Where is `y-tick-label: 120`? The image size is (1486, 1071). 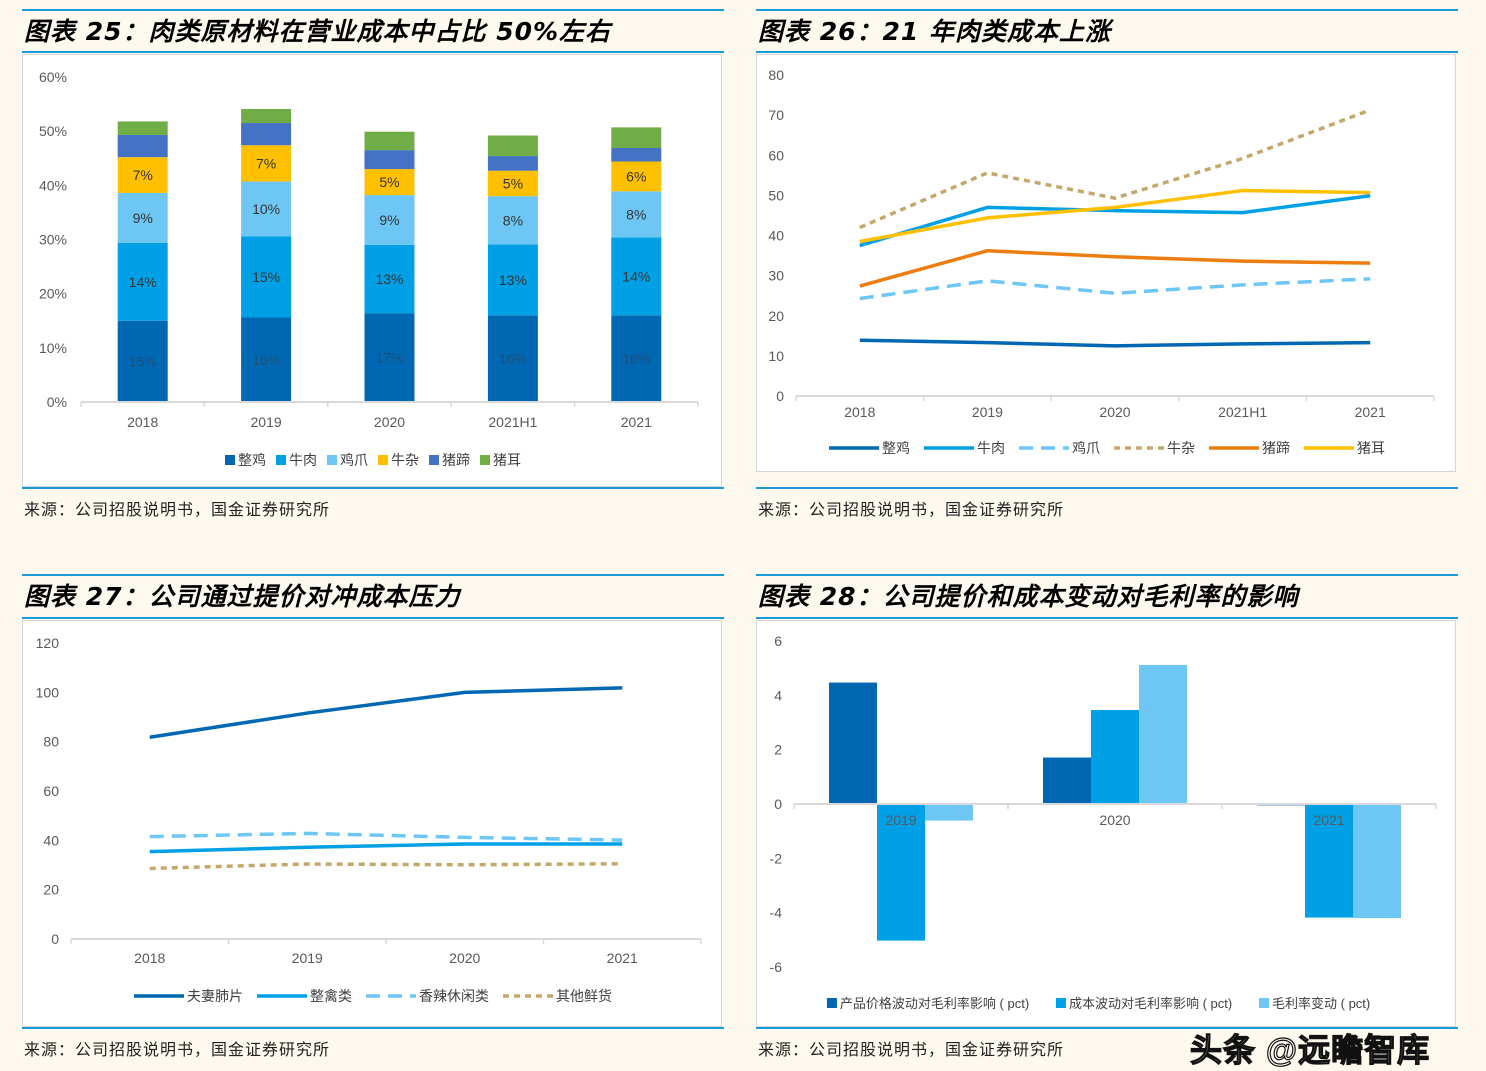
y-tick-label: 120 is located at coordinates (48, 643).